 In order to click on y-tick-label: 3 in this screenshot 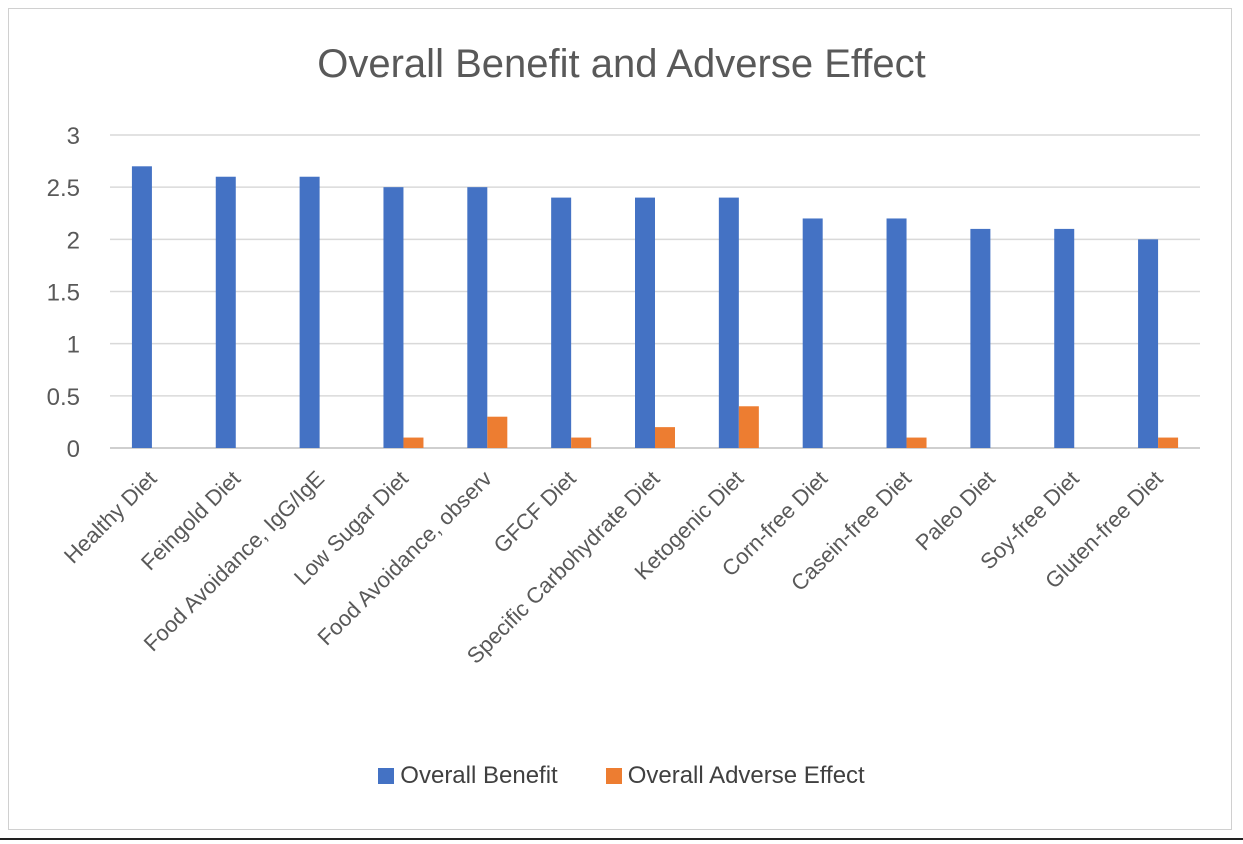, I will do `click(73, 136)`.